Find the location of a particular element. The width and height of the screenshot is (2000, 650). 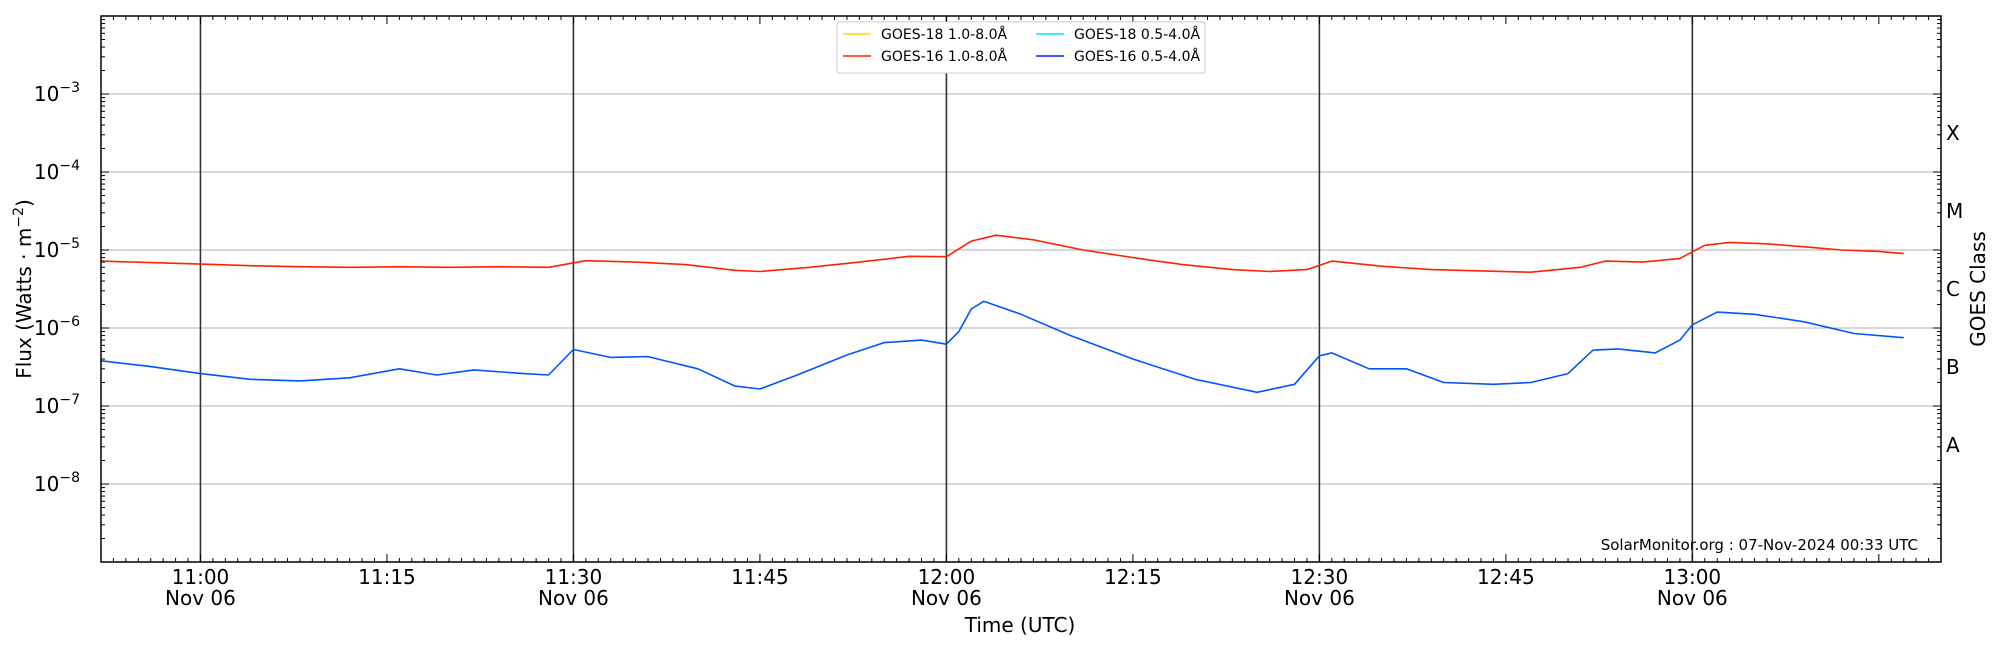

x-tick-label: 12:30 is located at coordinates (1320, 577).